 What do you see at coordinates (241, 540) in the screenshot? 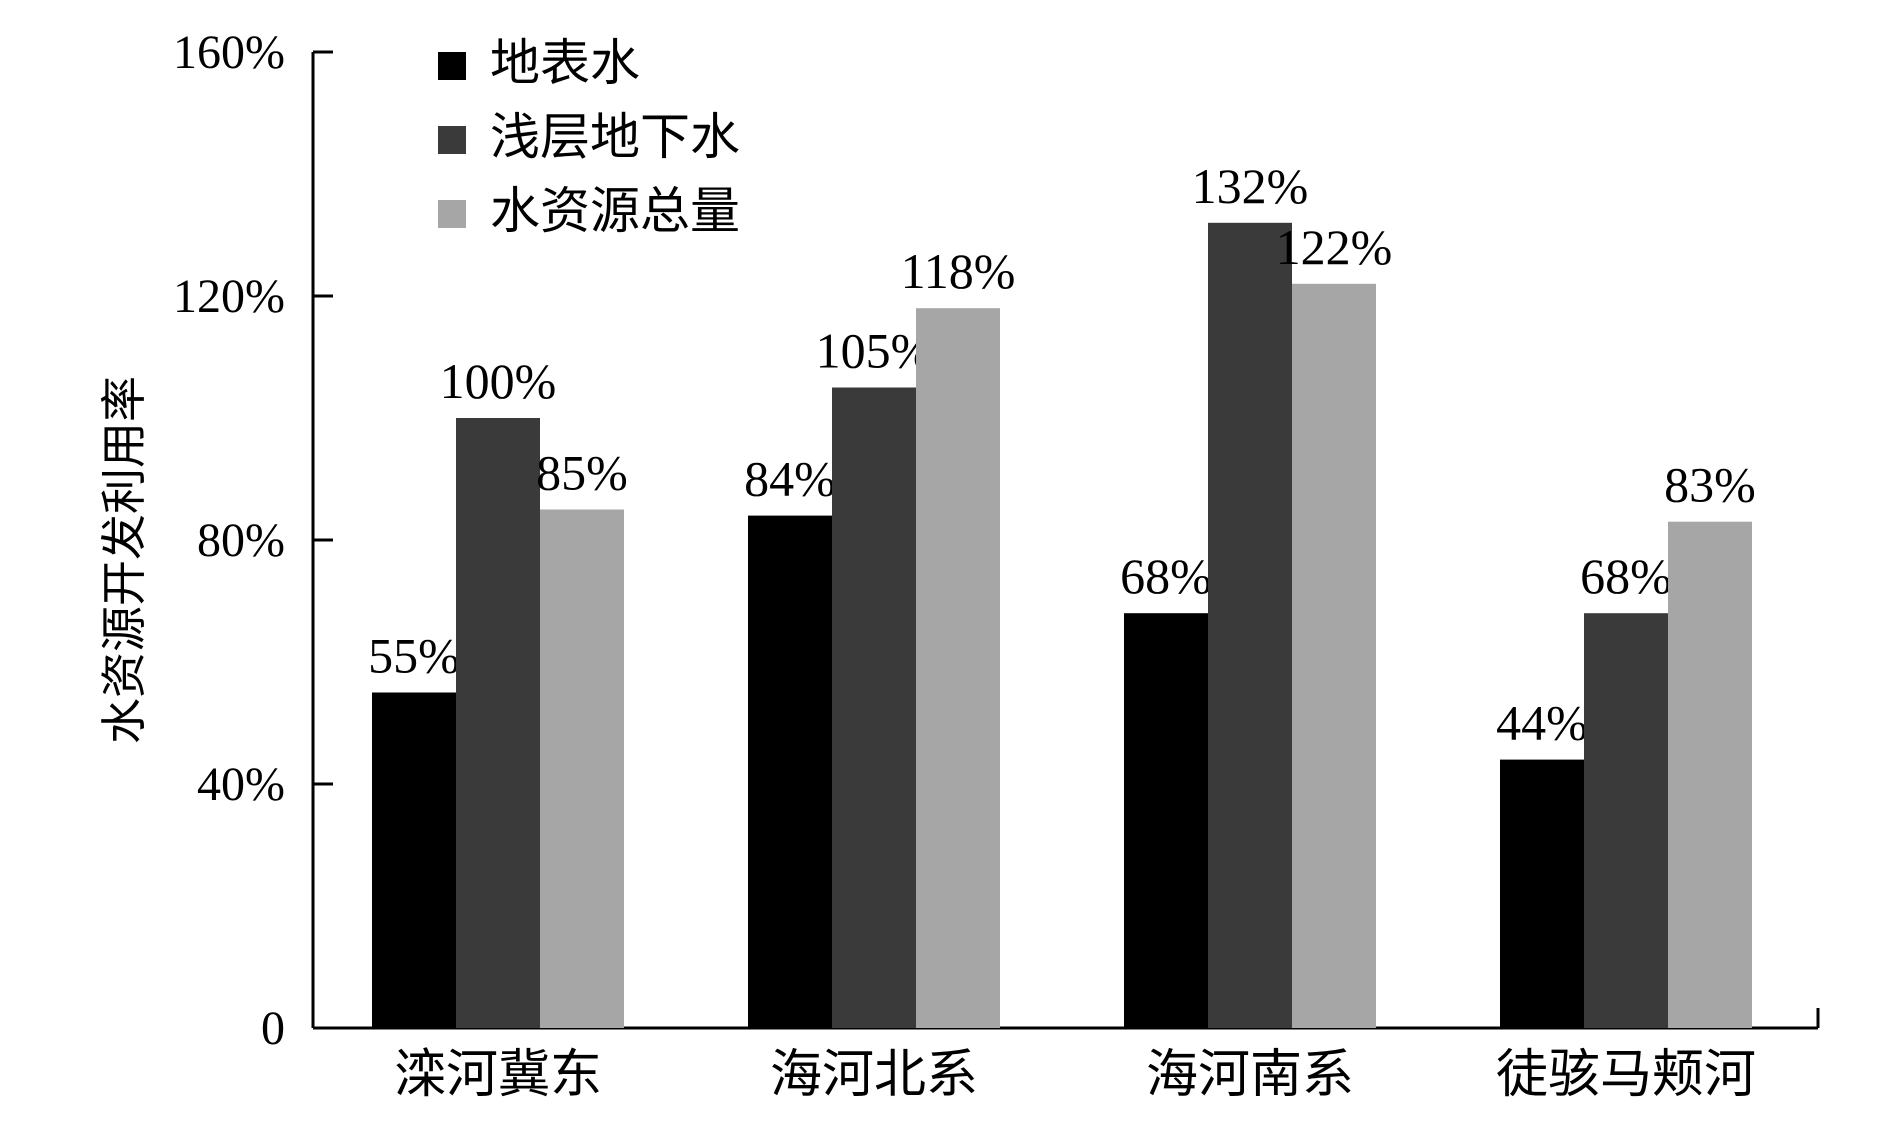
I see `y-tick-label: 80%` at bounding box center [241, 540].